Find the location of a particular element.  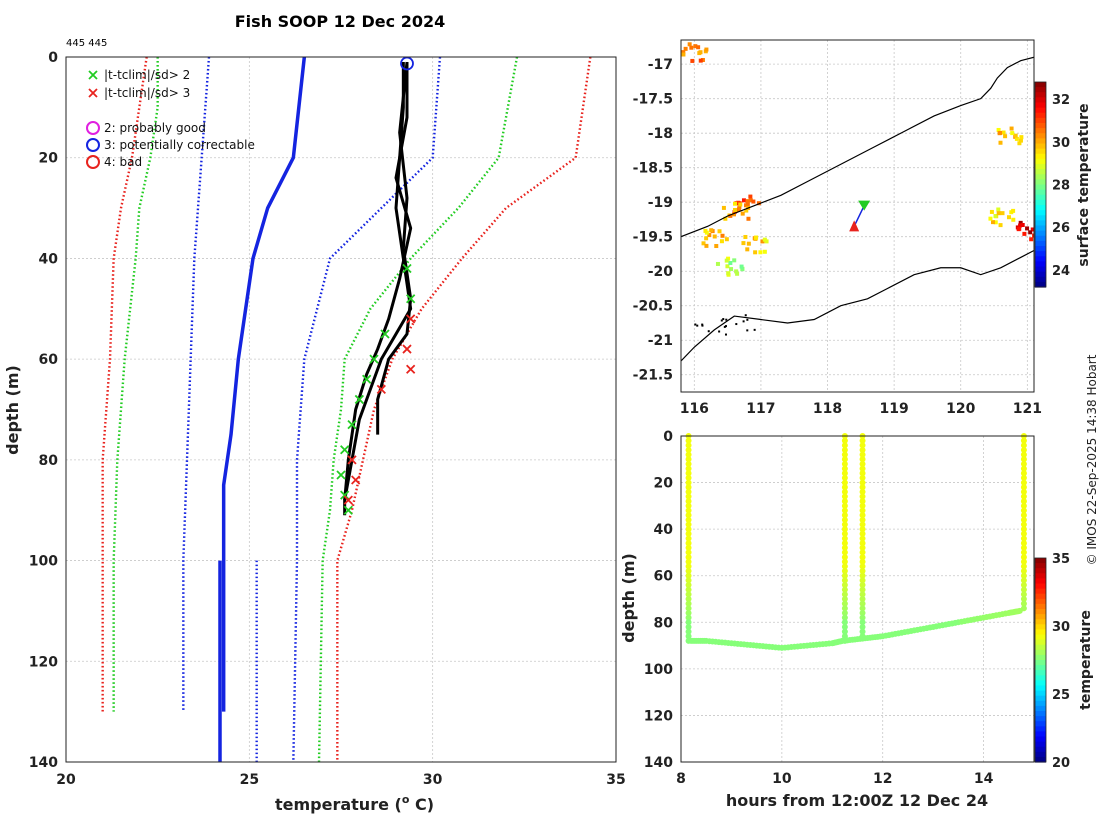

red-flag-marker is located at coordinates (352, 460).